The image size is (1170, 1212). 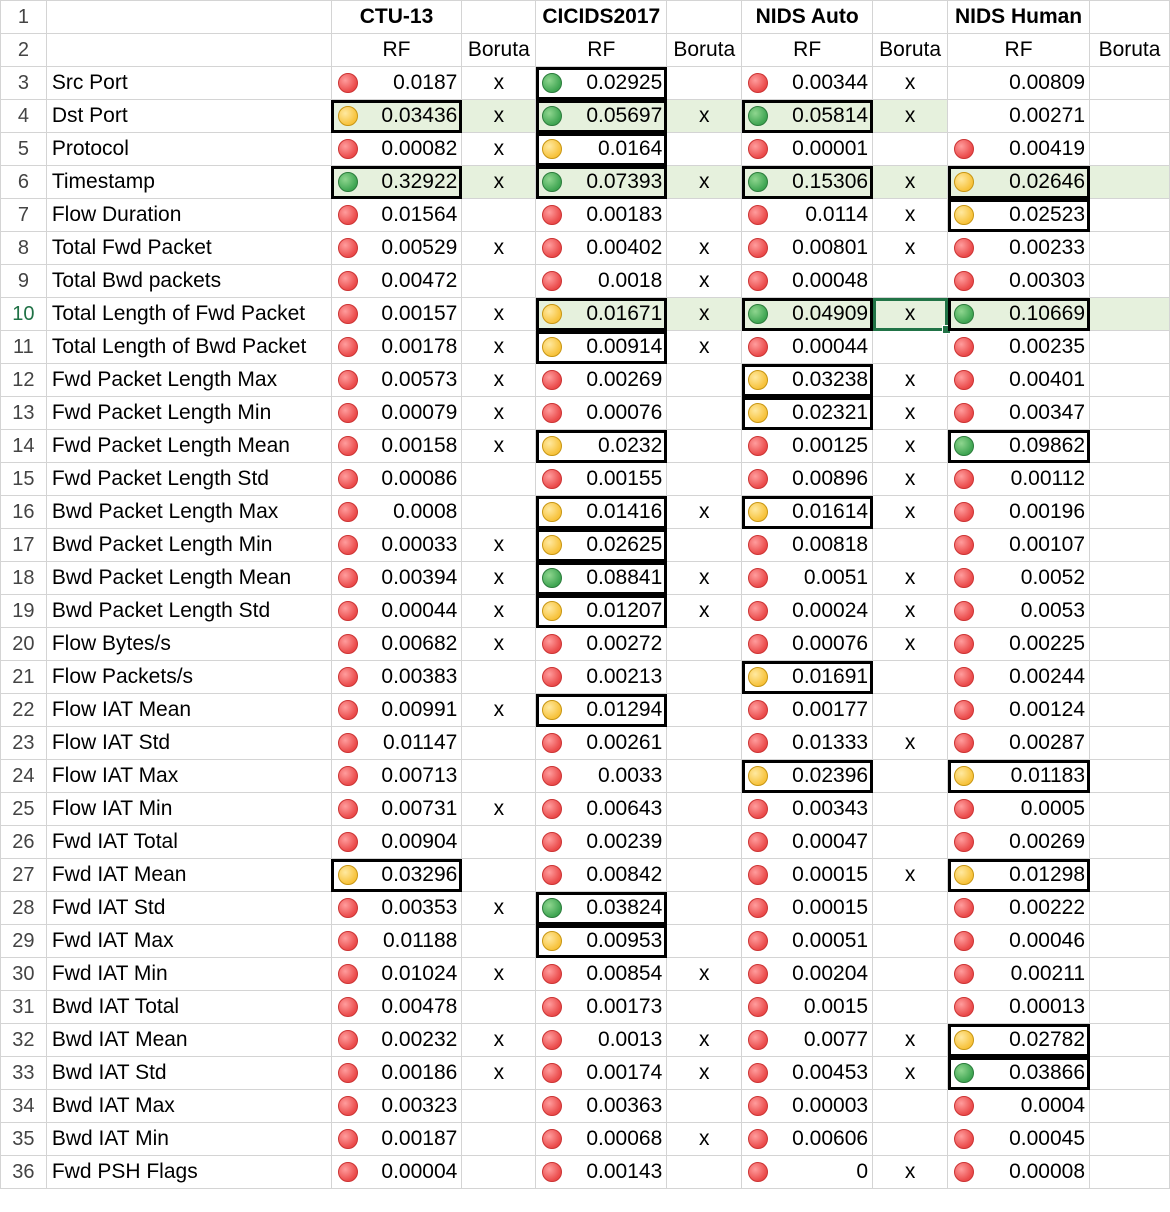 I want to click on rf-value-cell: 0.00643, so click(x=601, y=809).